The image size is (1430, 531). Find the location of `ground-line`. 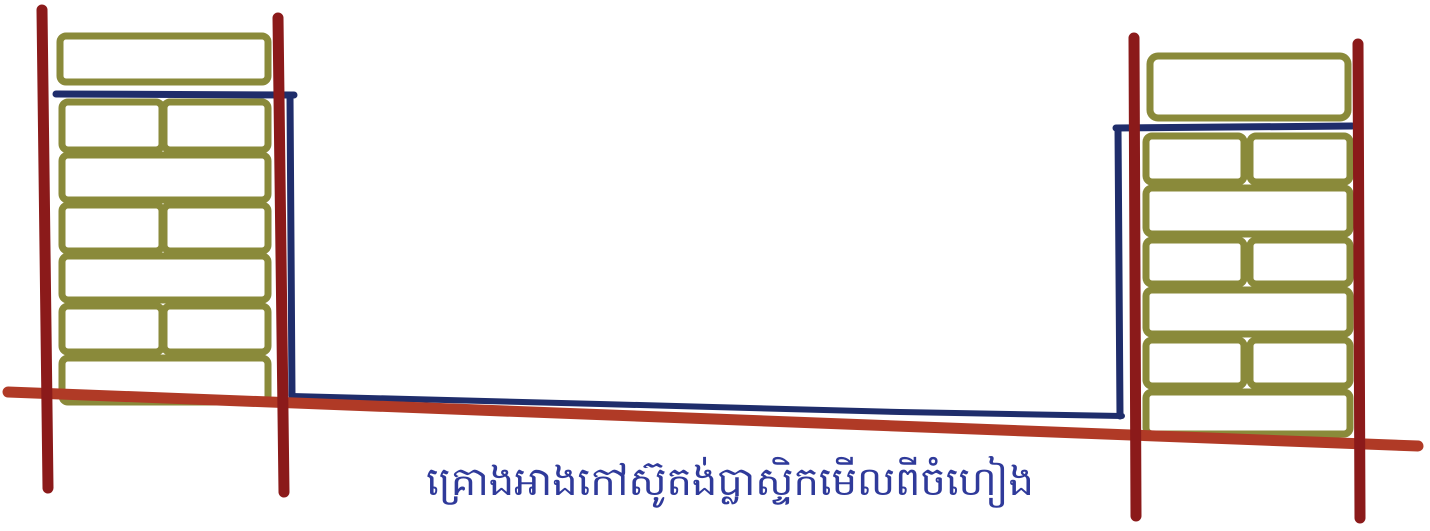

ground-line is located at coordinates (713, 419).